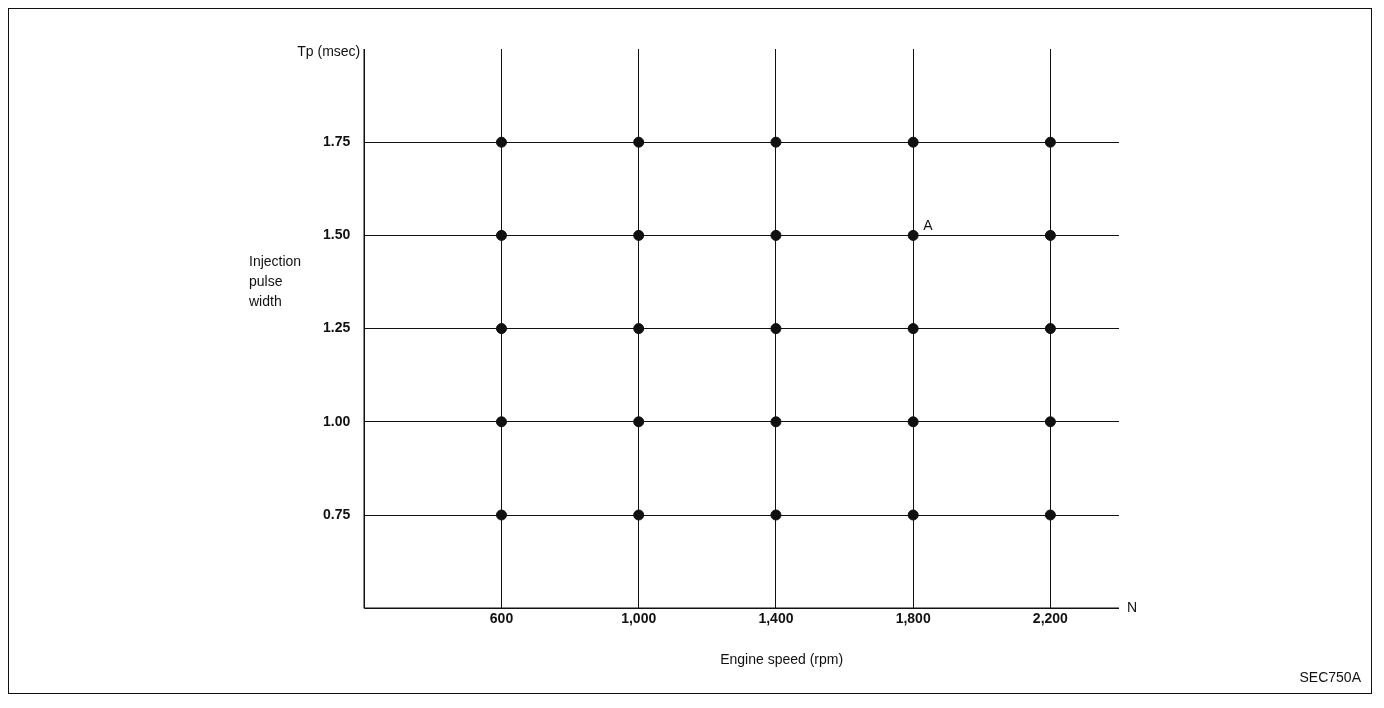  I want to click on text: N, so click(1132, 607).